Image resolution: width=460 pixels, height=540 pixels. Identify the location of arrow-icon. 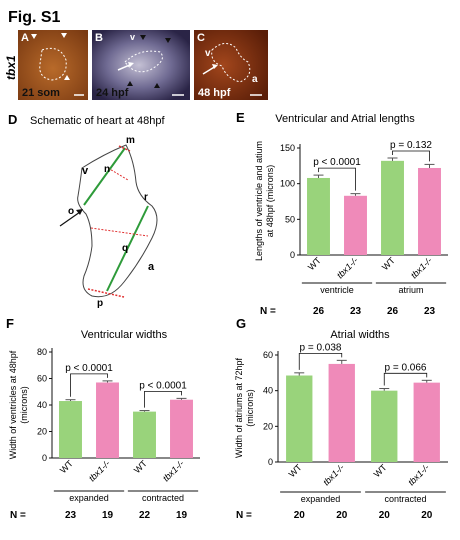
(70, 219).